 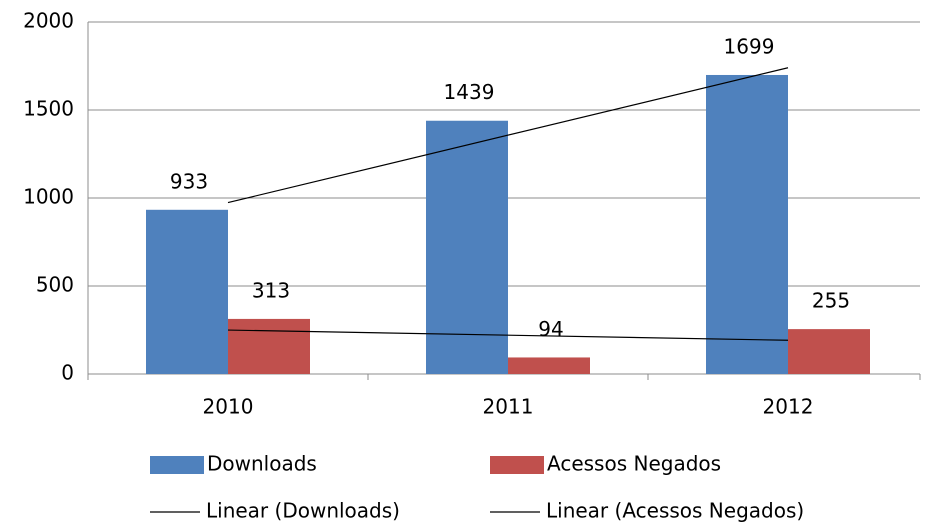 I want to click on x-tick-label: 2012, so click(x=788, y=407).